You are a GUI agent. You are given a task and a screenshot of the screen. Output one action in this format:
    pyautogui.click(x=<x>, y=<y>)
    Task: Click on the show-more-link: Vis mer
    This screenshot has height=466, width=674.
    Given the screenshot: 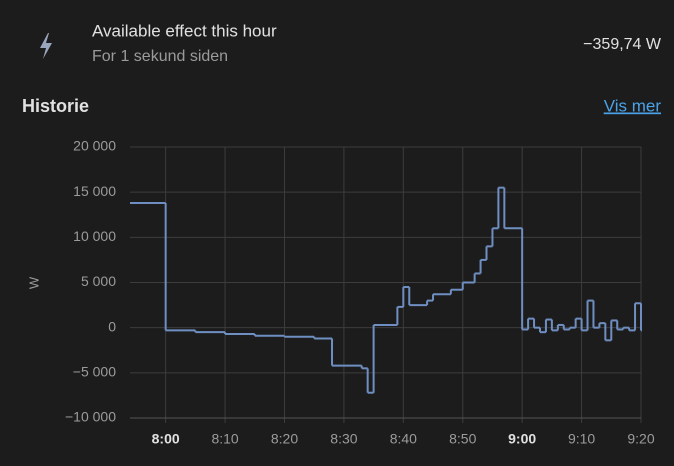 What is the action you would take?
    pyautogui.click(x=633, y=105)
    